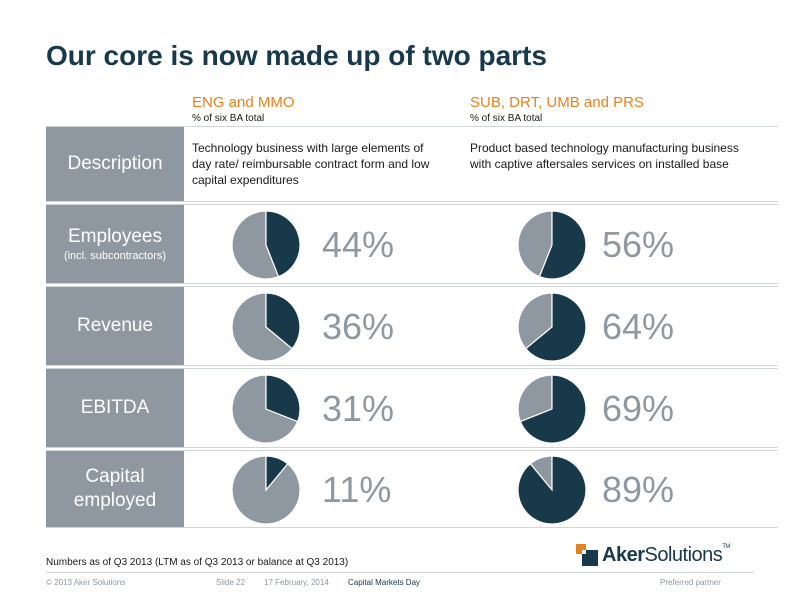 The width and height of the screenshot is (800, 600). I want to click on pie-revenue-sub-drt, so click(552, 327).